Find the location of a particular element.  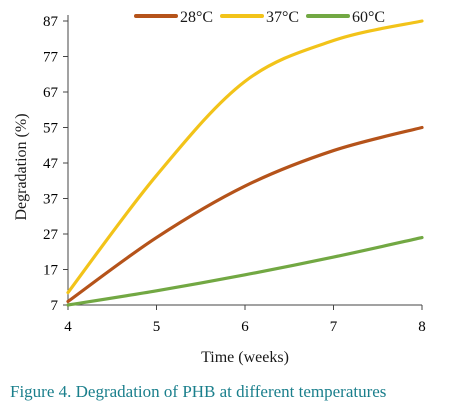

legend-label-2: 60°C is located at coordinates (368, 17).